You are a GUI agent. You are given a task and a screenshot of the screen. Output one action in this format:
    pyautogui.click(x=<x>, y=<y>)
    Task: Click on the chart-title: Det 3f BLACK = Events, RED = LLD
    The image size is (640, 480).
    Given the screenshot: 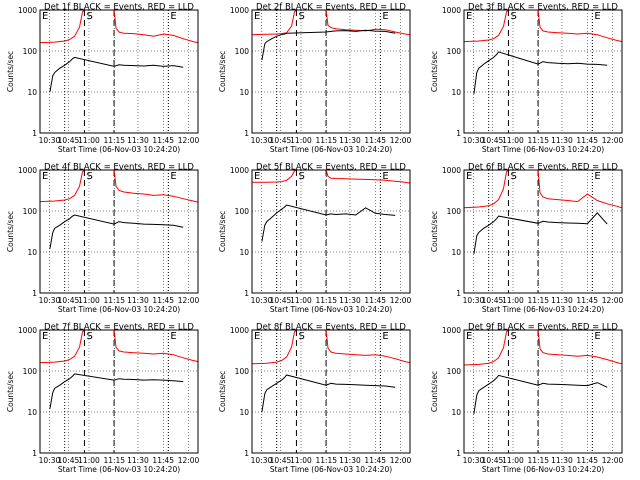 What is the action you would take?
    pyautogui.click(x=543, y=8)
    